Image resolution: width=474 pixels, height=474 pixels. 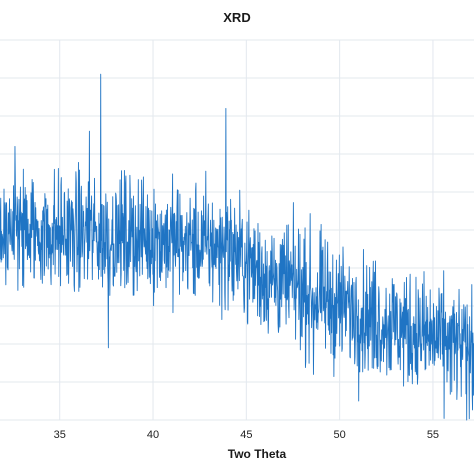 I want to click on x-tick-label: 55, so click(x=433, y=435).